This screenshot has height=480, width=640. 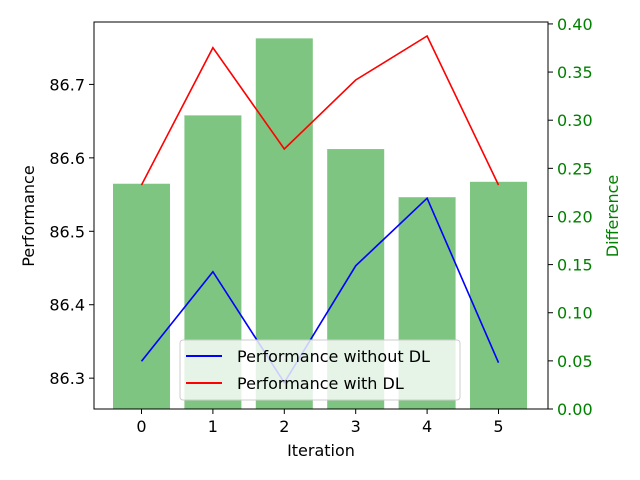 What do you see at coordinates (320, 422) in the screenshot?
I see `x-axis: 0 1 2 3 4 5` at bounding box center [320, 422].